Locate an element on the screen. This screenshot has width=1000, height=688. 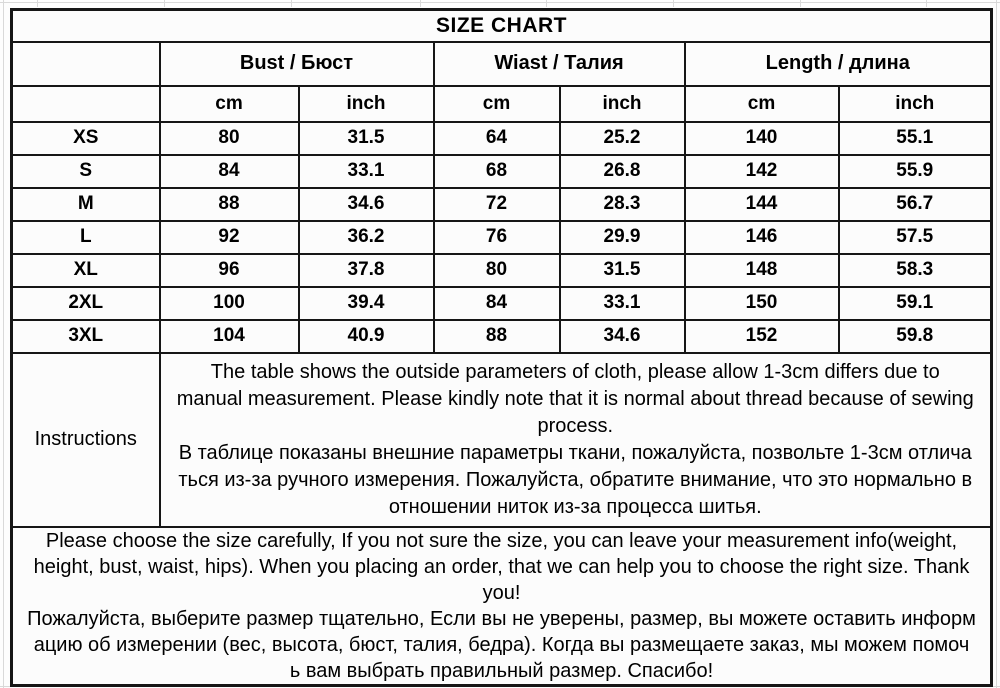
unit-header-length-cm: cm is located at coordinates (761, 103).